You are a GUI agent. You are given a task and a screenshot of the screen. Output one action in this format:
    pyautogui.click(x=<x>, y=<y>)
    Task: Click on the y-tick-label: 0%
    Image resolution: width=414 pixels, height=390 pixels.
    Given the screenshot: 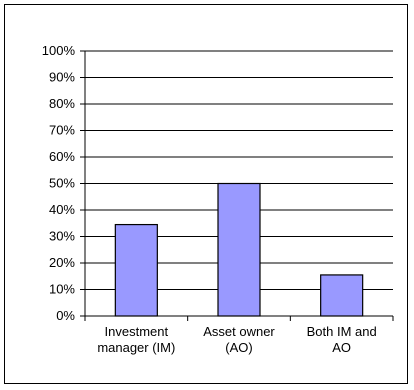 What is the action you would take?
    pyautogui.click(x=65, y=315)
    